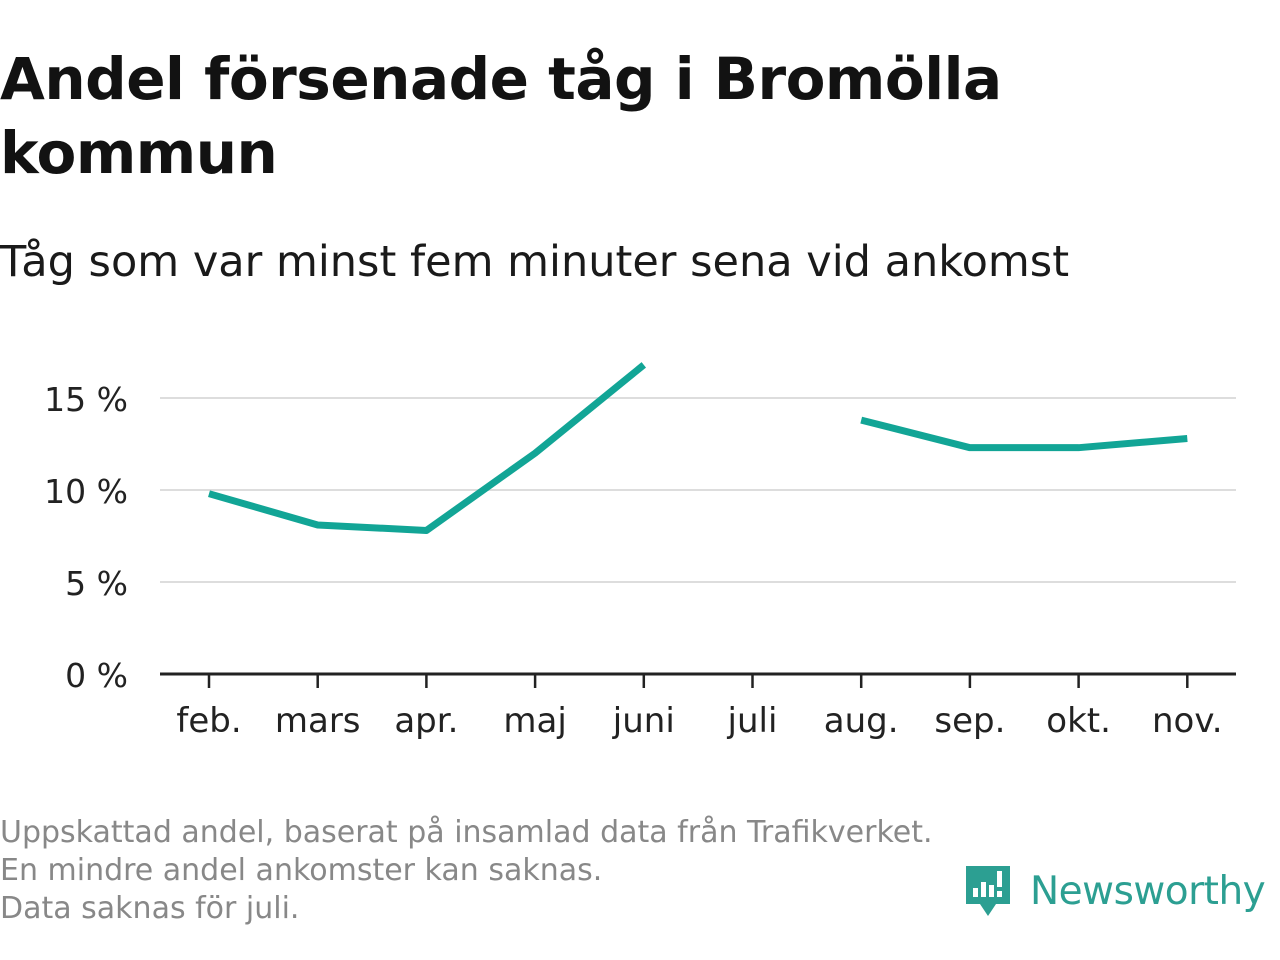  I want to click on x-tick-label: feb., so click(208, 721).